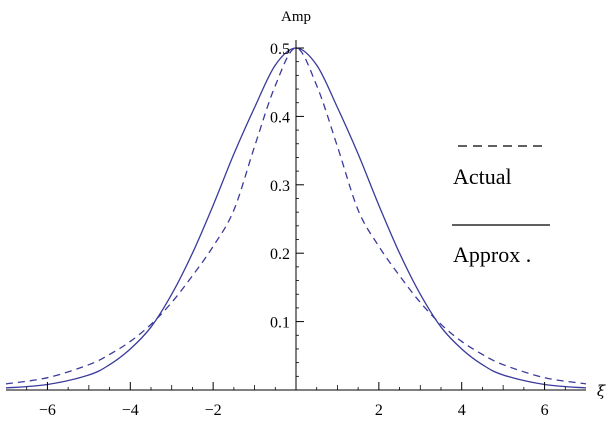  Describe the element at coordinates (296, 17) in the screenshot. I see `y-axis-label: Amp` at that location.